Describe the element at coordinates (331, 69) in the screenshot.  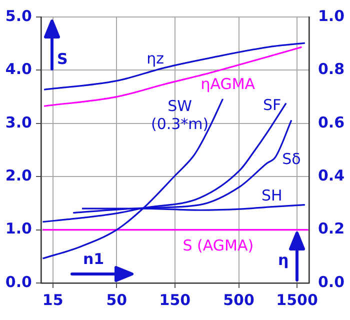
I see `y2-tick-label: 0.8` at that location.